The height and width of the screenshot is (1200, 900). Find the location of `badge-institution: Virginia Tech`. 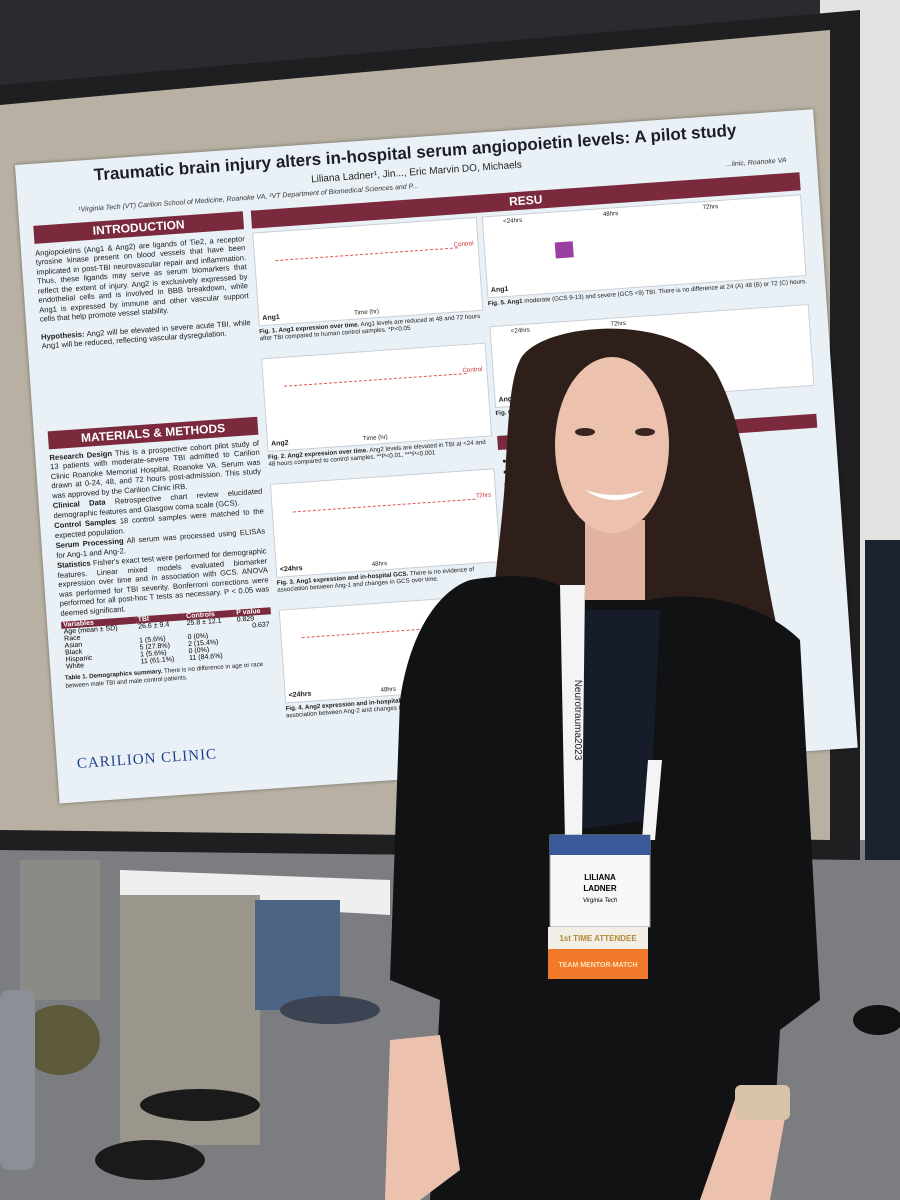

badge-institution: Virginia Tech is located at coordinates (600, 901).